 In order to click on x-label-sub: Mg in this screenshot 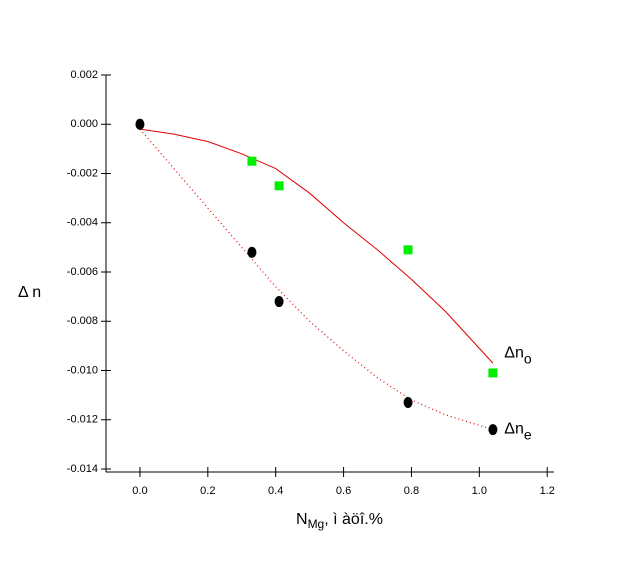, I will do `click(316, 524)`.